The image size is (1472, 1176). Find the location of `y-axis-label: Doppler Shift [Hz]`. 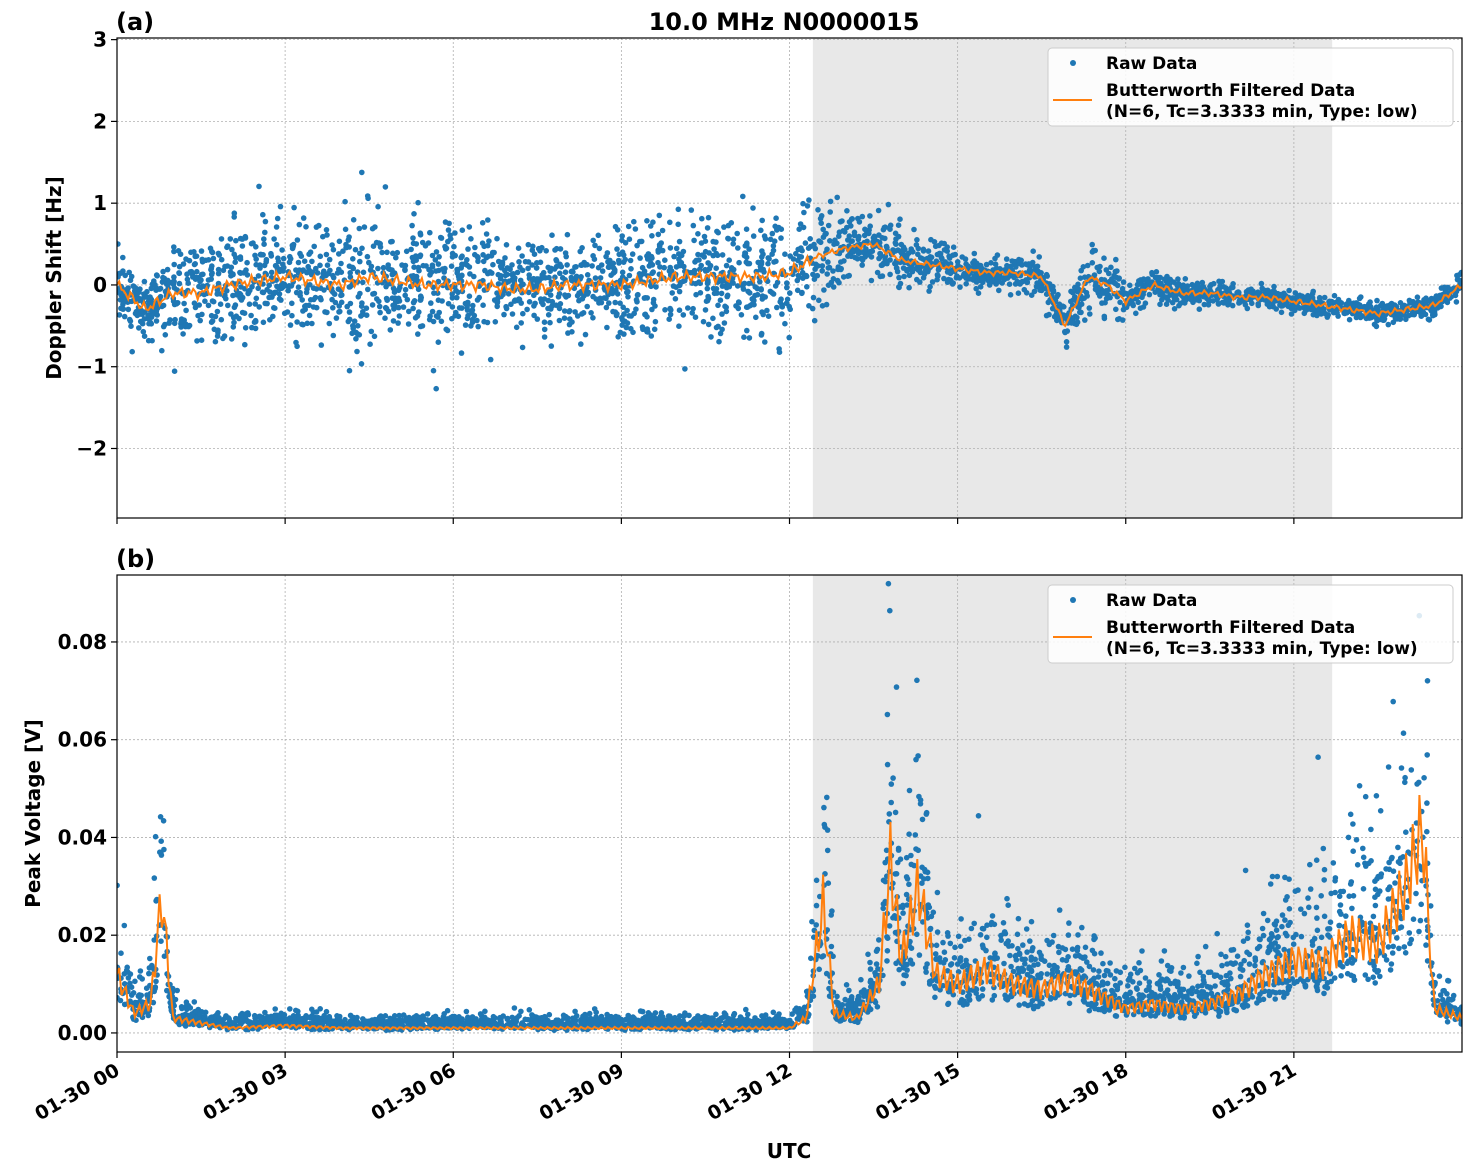

y-axis-label: Doppler Shift [Hz] is located at coordinates (54, 278).